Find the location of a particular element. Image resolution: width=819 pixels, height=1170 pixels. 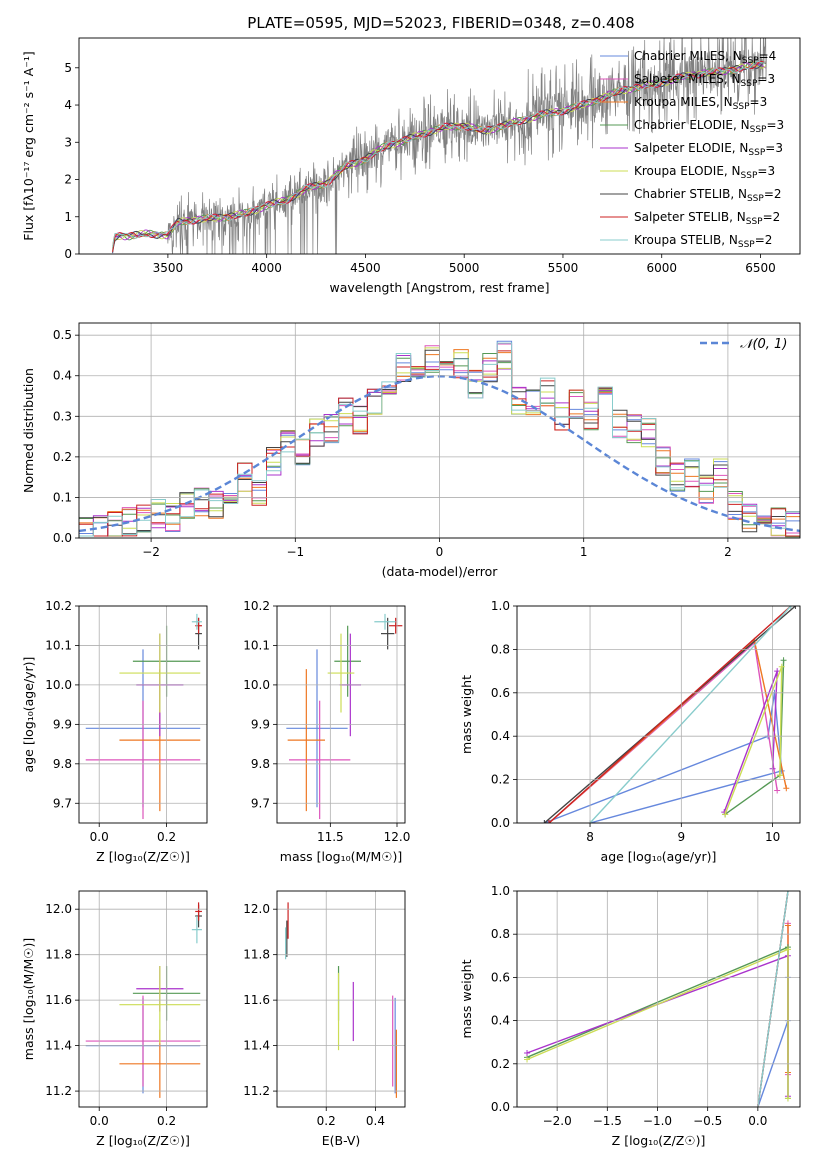

plot-area-spectrum is located at coordinates (439, 146).